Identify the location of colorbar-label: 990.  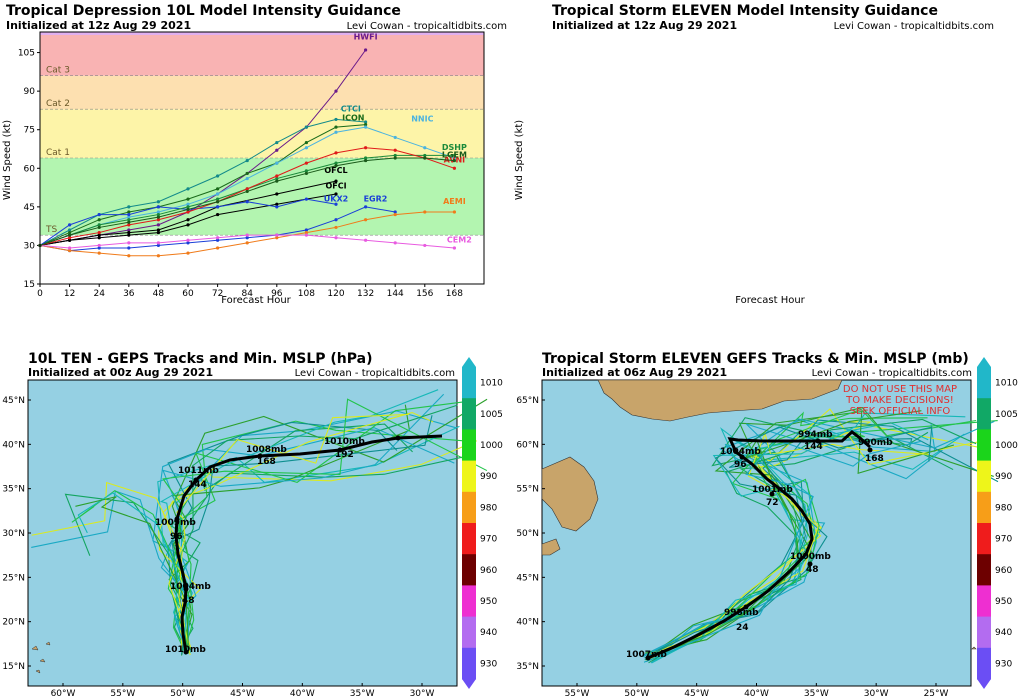
(1003, 477).